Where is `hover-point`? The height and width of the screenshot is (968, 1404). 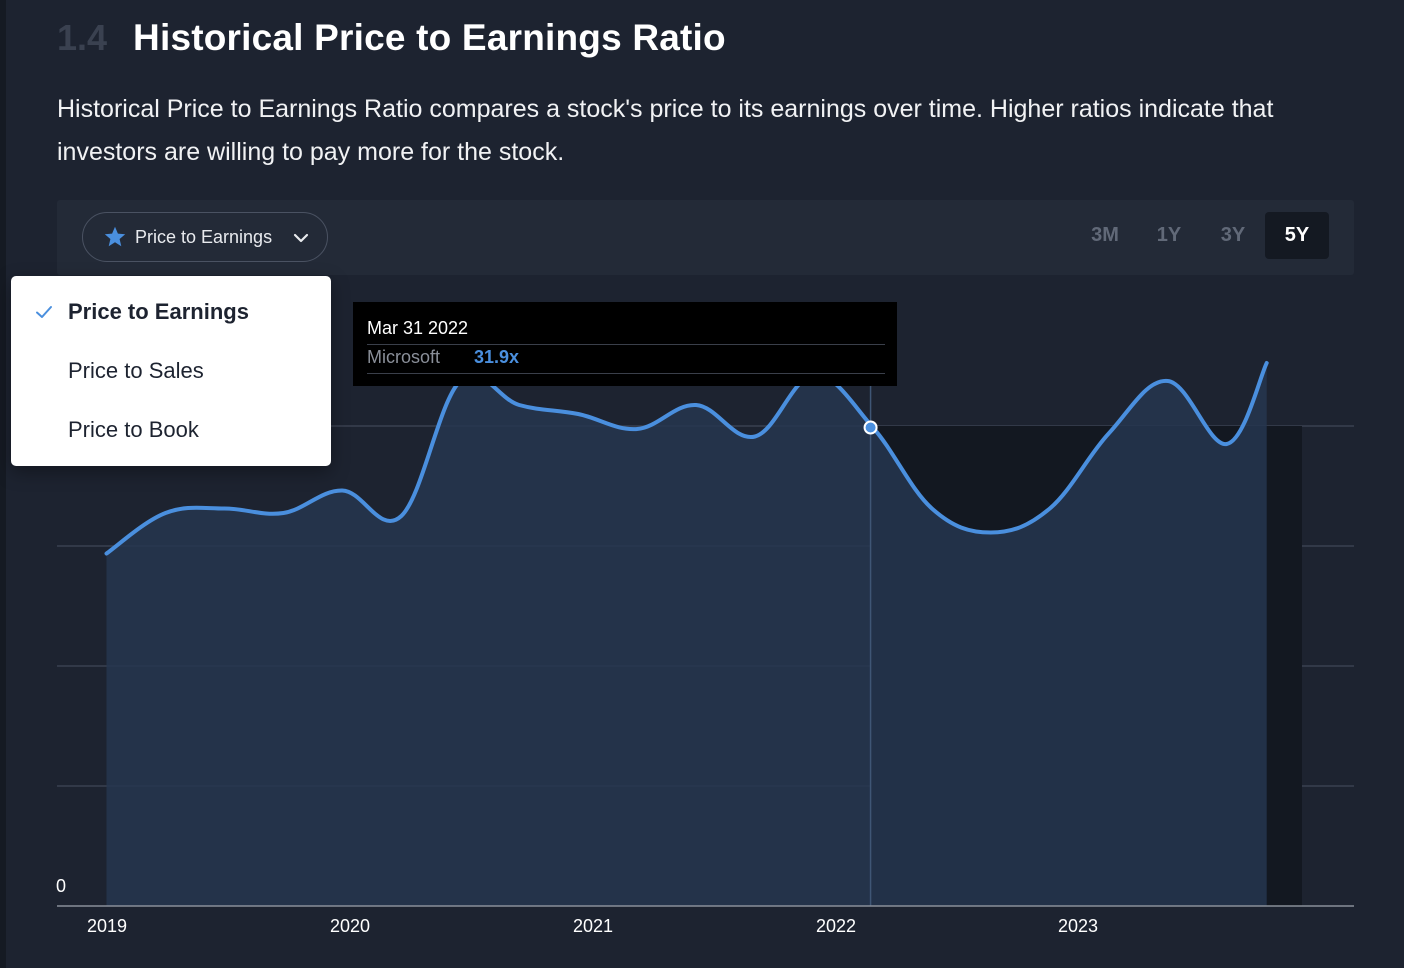 hover-point is located at coordinates (870, 427).